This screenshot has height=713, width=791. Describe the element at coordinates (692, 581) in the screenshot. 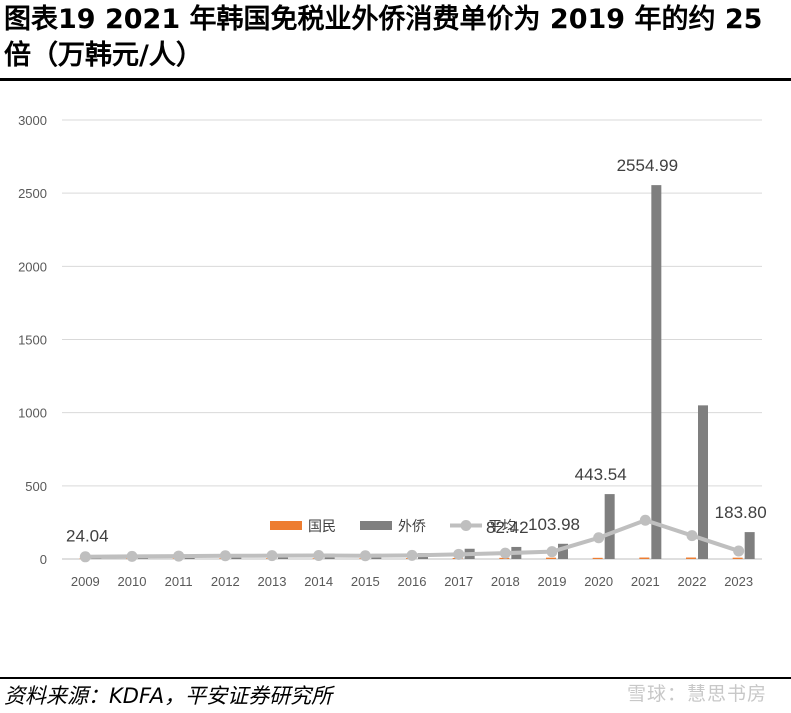

I see `x-tick-label: 2022` at that location.